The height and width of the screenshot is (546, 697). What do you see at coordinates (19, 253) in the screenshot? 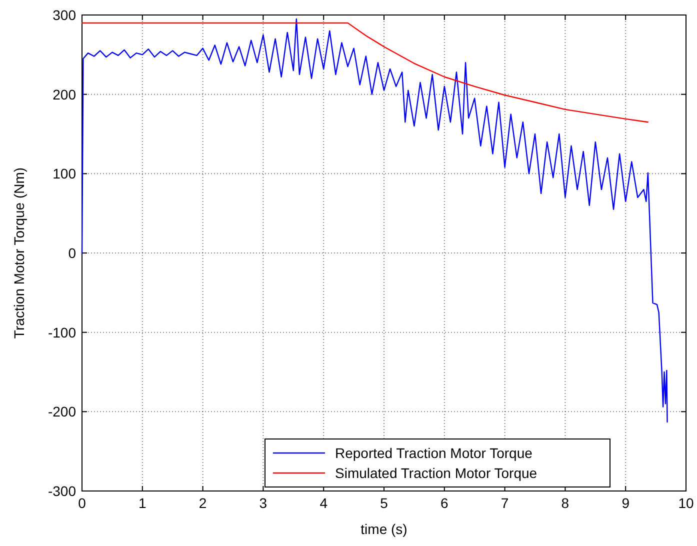
I see `y-axis-title: Traction Motor Torque (Nm)` at bounding box center [19, 253].